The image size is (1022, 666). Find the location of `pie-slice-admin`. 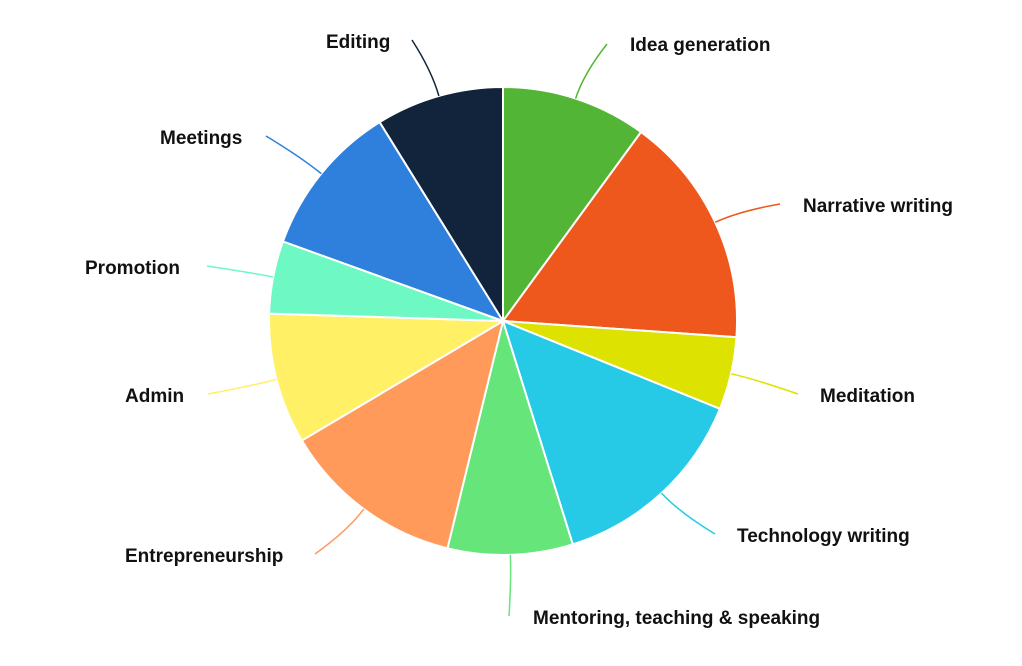

pie-slice-admin is located at coordinates (387, 377).